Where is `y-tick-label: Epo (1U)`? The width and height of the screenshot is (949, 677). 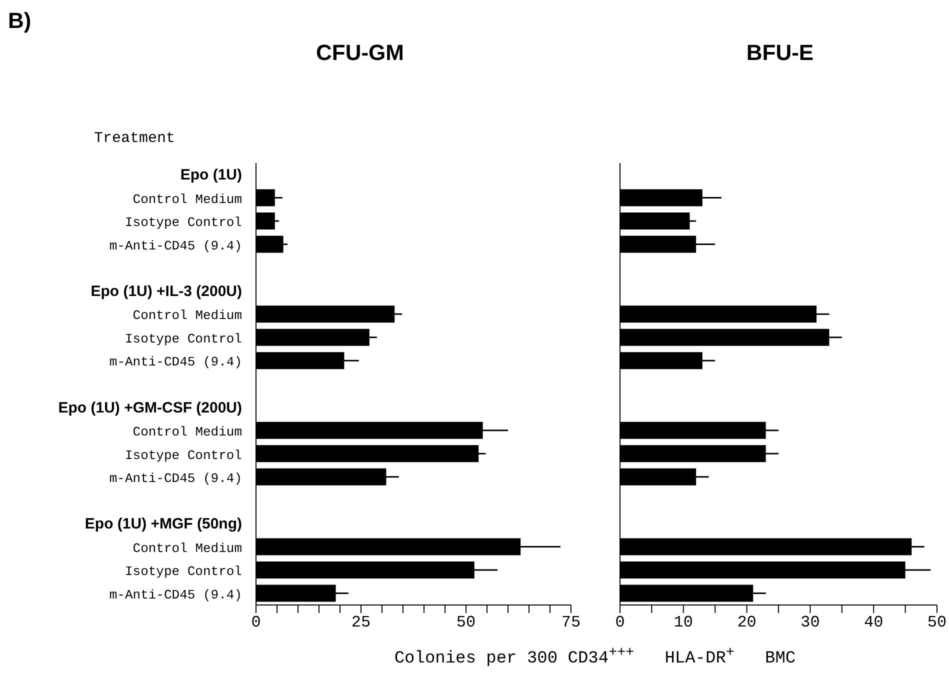 y-tick-label: Epo (1U) is located at coordinates (211, 175).